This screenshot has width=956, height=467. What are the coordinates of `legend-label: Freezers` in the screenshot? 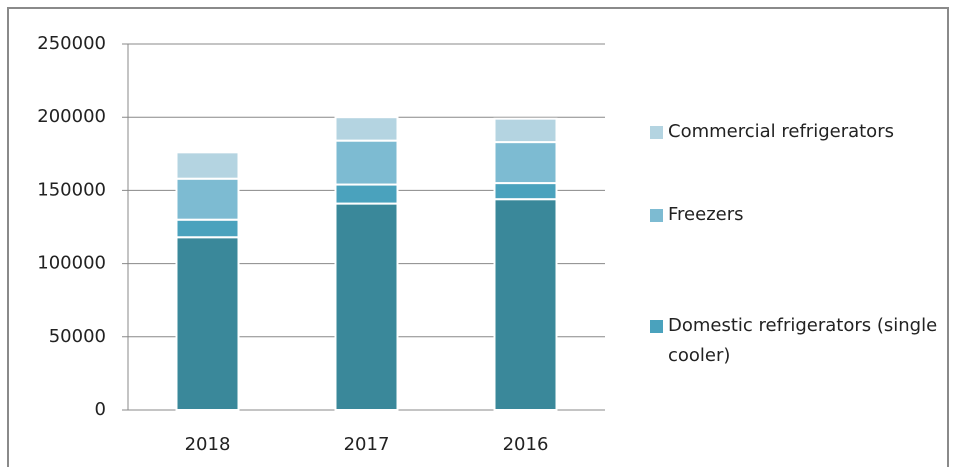 It's located at (706, 214).